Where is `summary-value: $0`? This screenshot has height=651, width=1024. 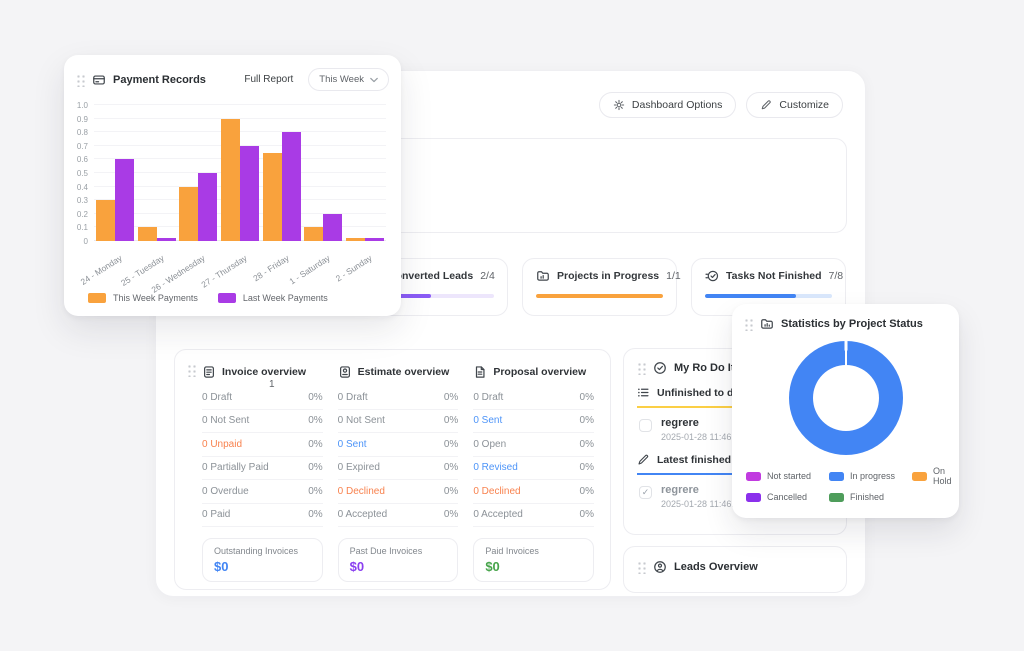 summary-value: $0 is located at coordinates (492, 566).